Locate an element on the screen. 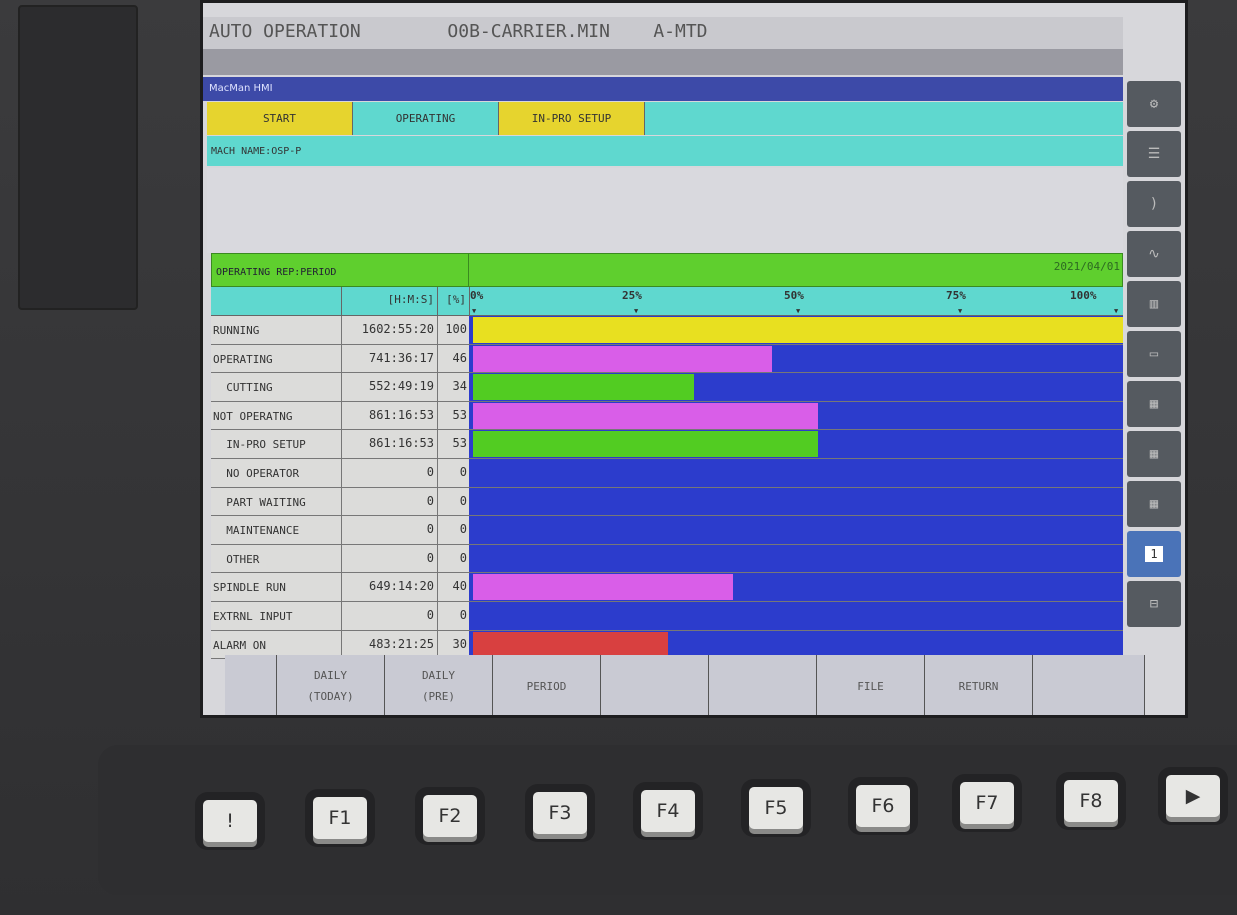 The image size is (1237, 915). next-key: ▶ is located at coordinates (1193, 796).